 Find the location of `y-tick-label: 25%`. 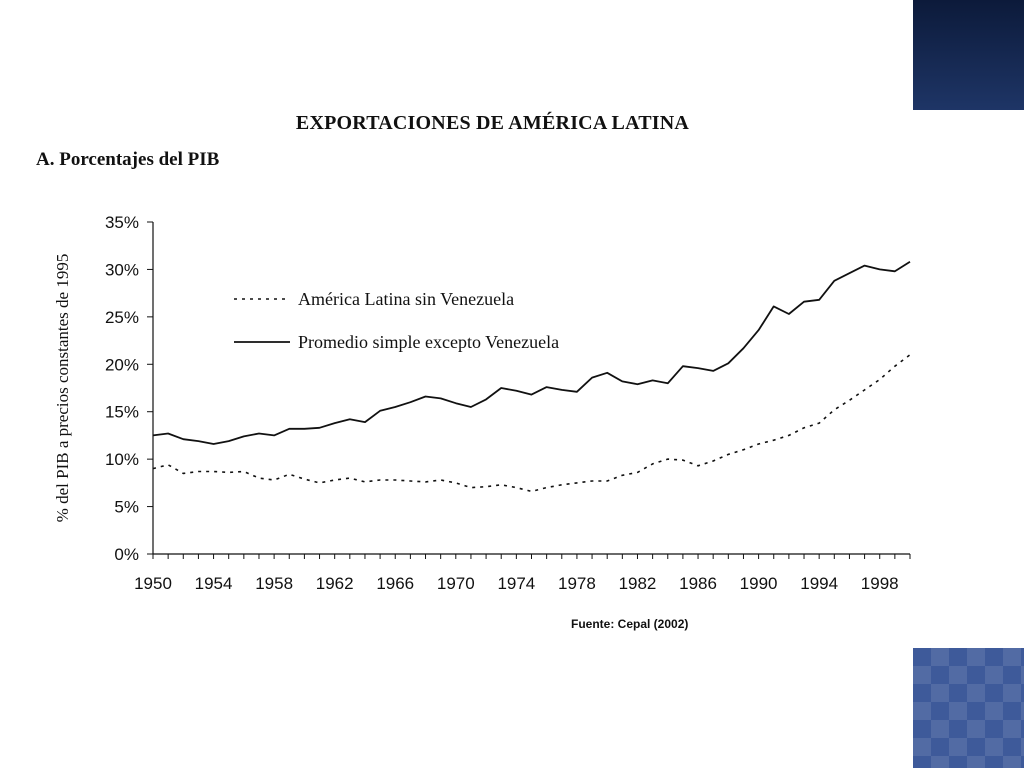

y-tick-label: 25% is located at coordinates (122, 317).